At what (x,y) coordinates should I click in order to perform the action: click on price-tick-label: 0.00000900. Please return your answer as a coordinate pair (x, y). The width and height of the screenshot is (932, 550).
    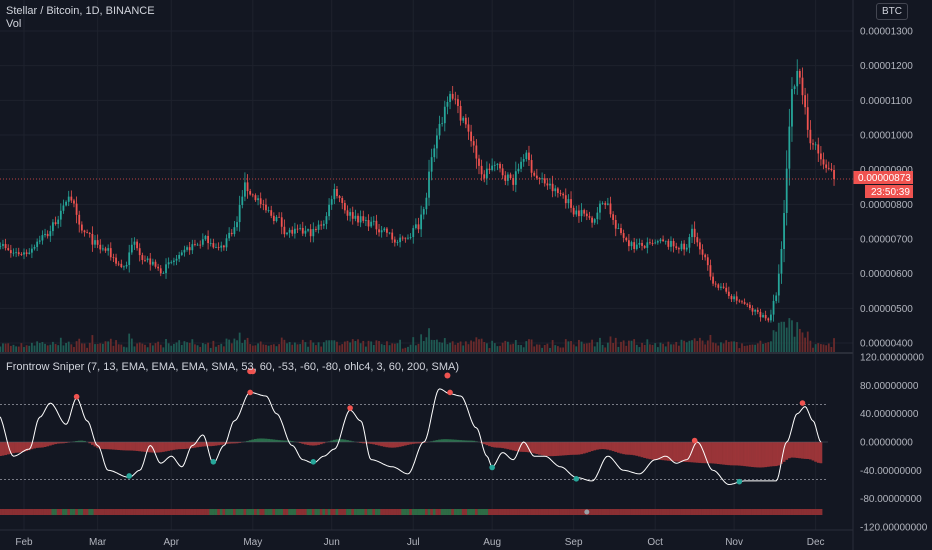
    Looking at the image, I should click on (886, 170).